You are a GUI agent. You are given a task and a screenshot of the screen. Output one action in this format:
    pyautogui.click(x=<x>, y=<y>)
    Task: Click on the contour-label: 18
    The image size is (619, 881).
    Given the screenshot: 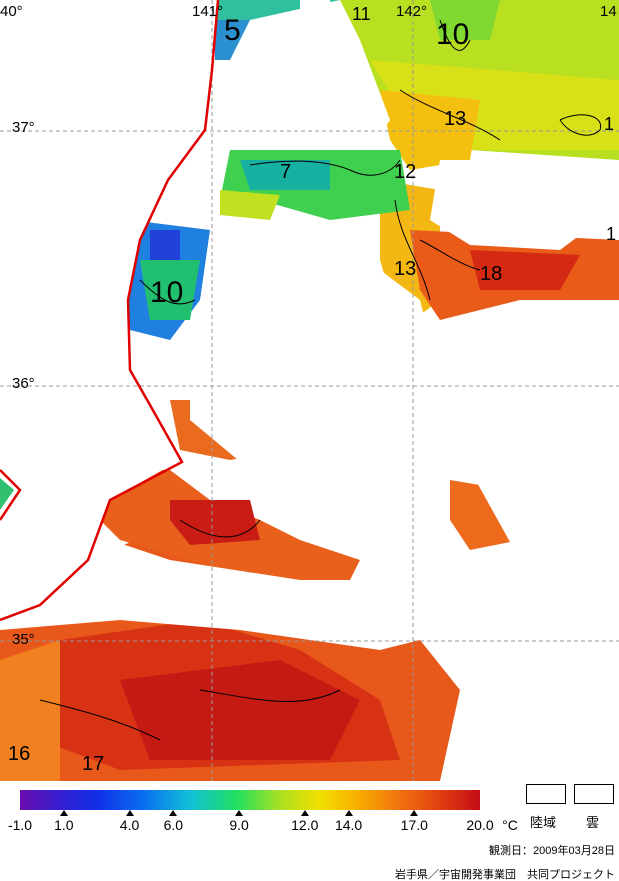 What is the action you would take?
    pyautogui.click(x=491, y=274)
    